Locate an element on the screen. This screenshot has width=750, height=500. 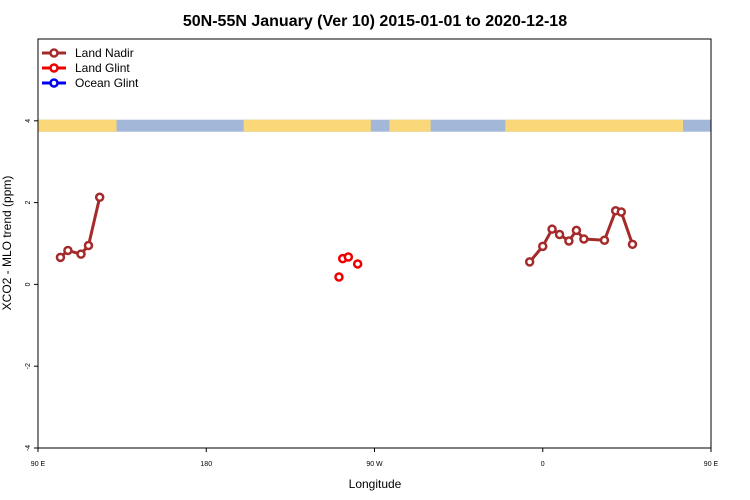
legend-label-land-glint: Land Glint is located at coordinates (102, 68).